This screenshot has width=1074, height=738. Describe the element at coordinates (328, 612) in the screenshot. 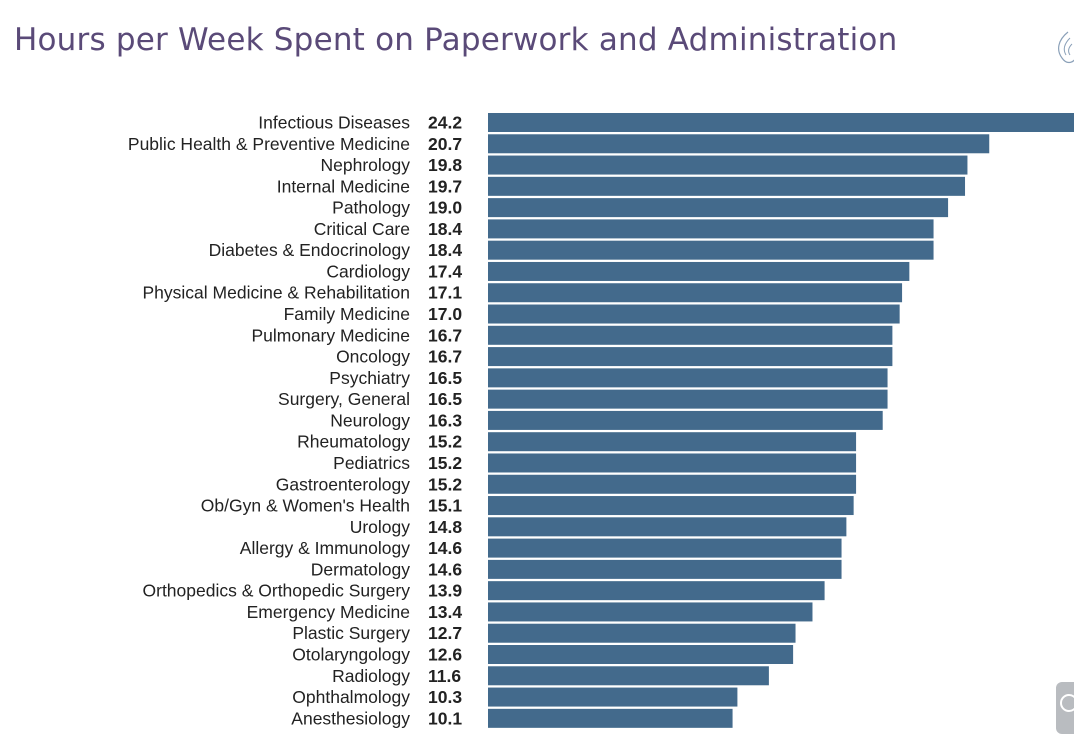

I see `category-label: Emergency Medicine` at that location.